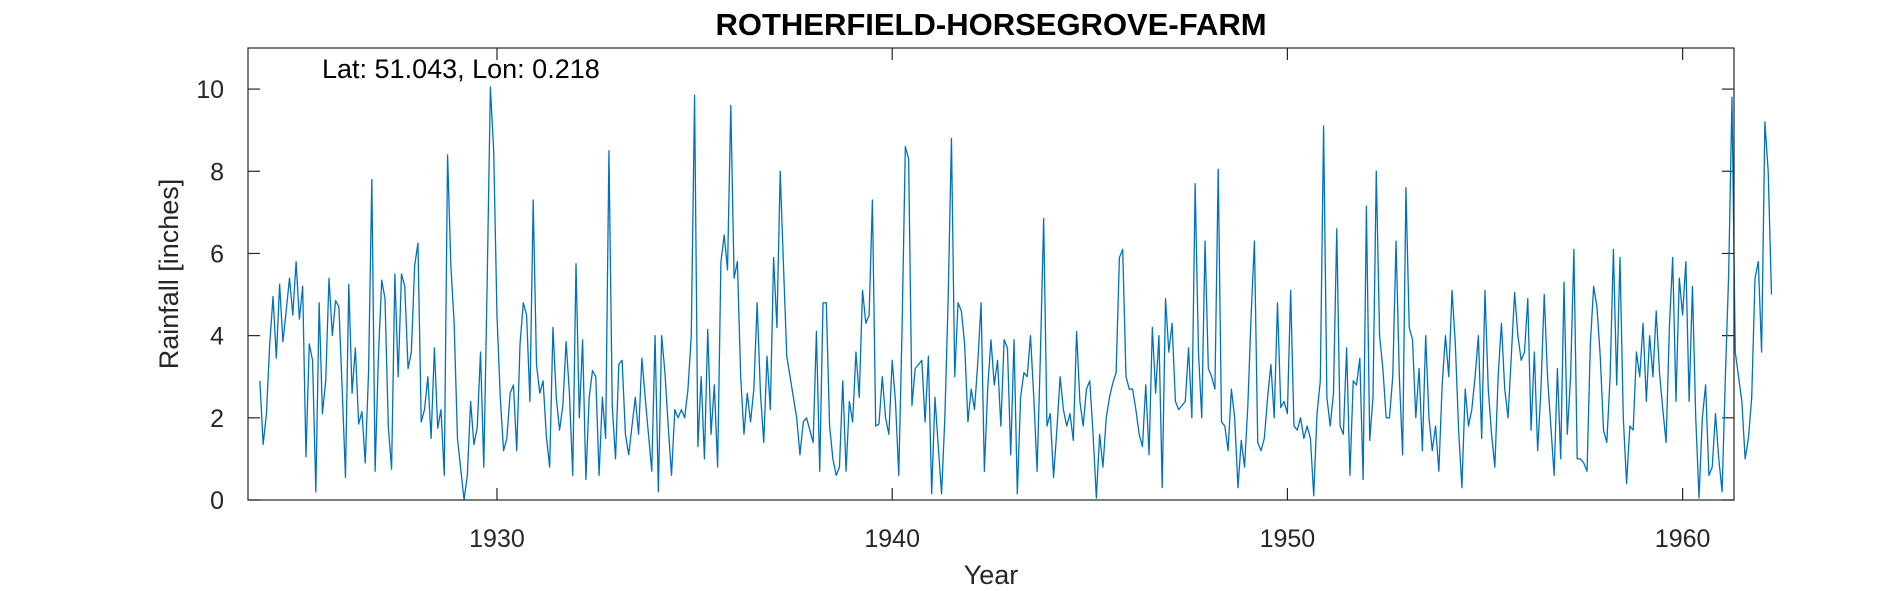 The height and width of the screenshot is (591, 1890). Describe the element at coordinates (1683, 539) in the screenshot. I see `x-tick-label: 1960` at that location.